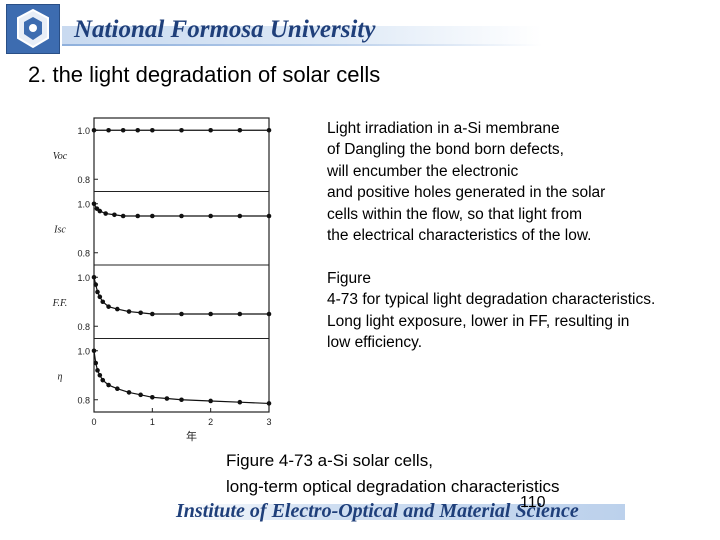 Image resolution: width=720 pixels, height=540 pixels. I want to click on caption-line-1: Figure 4-73 a-Si solar cells,, so click(329, 460).